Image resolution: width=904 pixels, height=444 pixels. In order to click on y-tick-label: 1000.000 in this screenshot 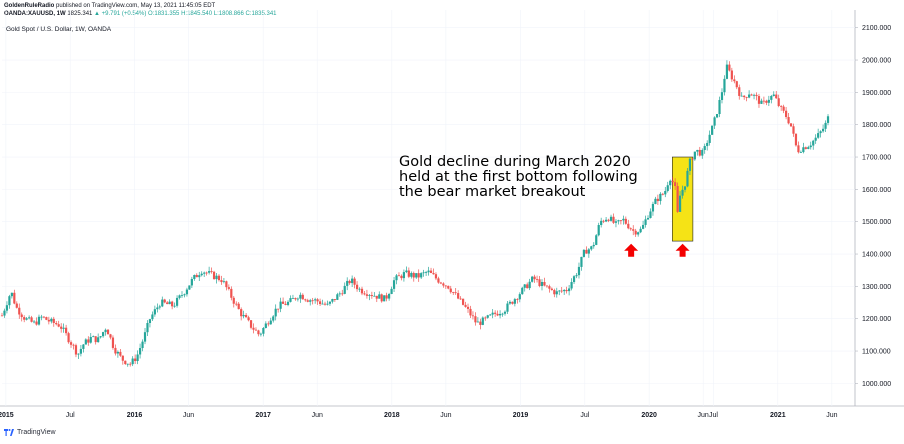, I will do `click(876, 384)`.